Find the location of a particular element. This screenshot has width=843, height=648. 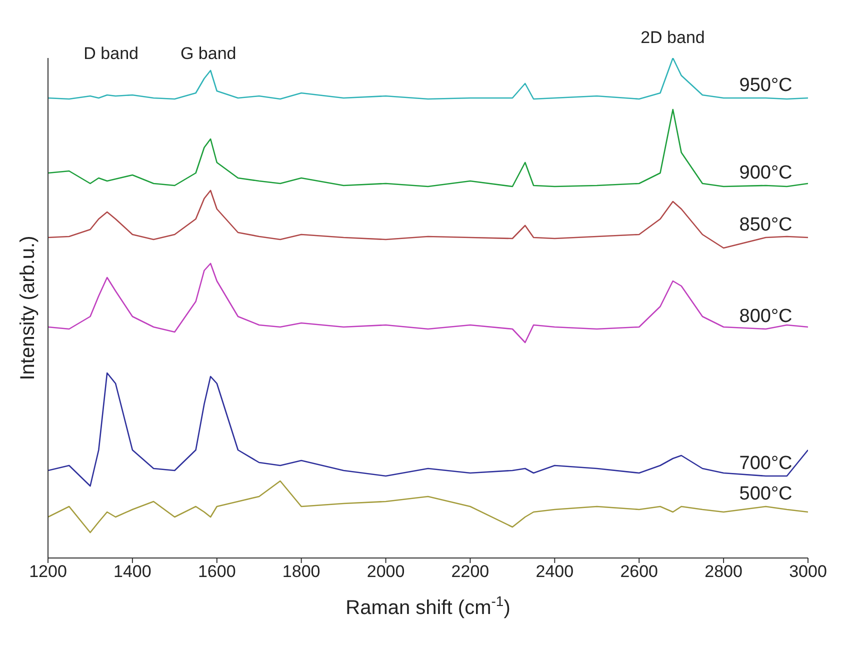

series-label: 850°C is located at coordinates (765, 225).